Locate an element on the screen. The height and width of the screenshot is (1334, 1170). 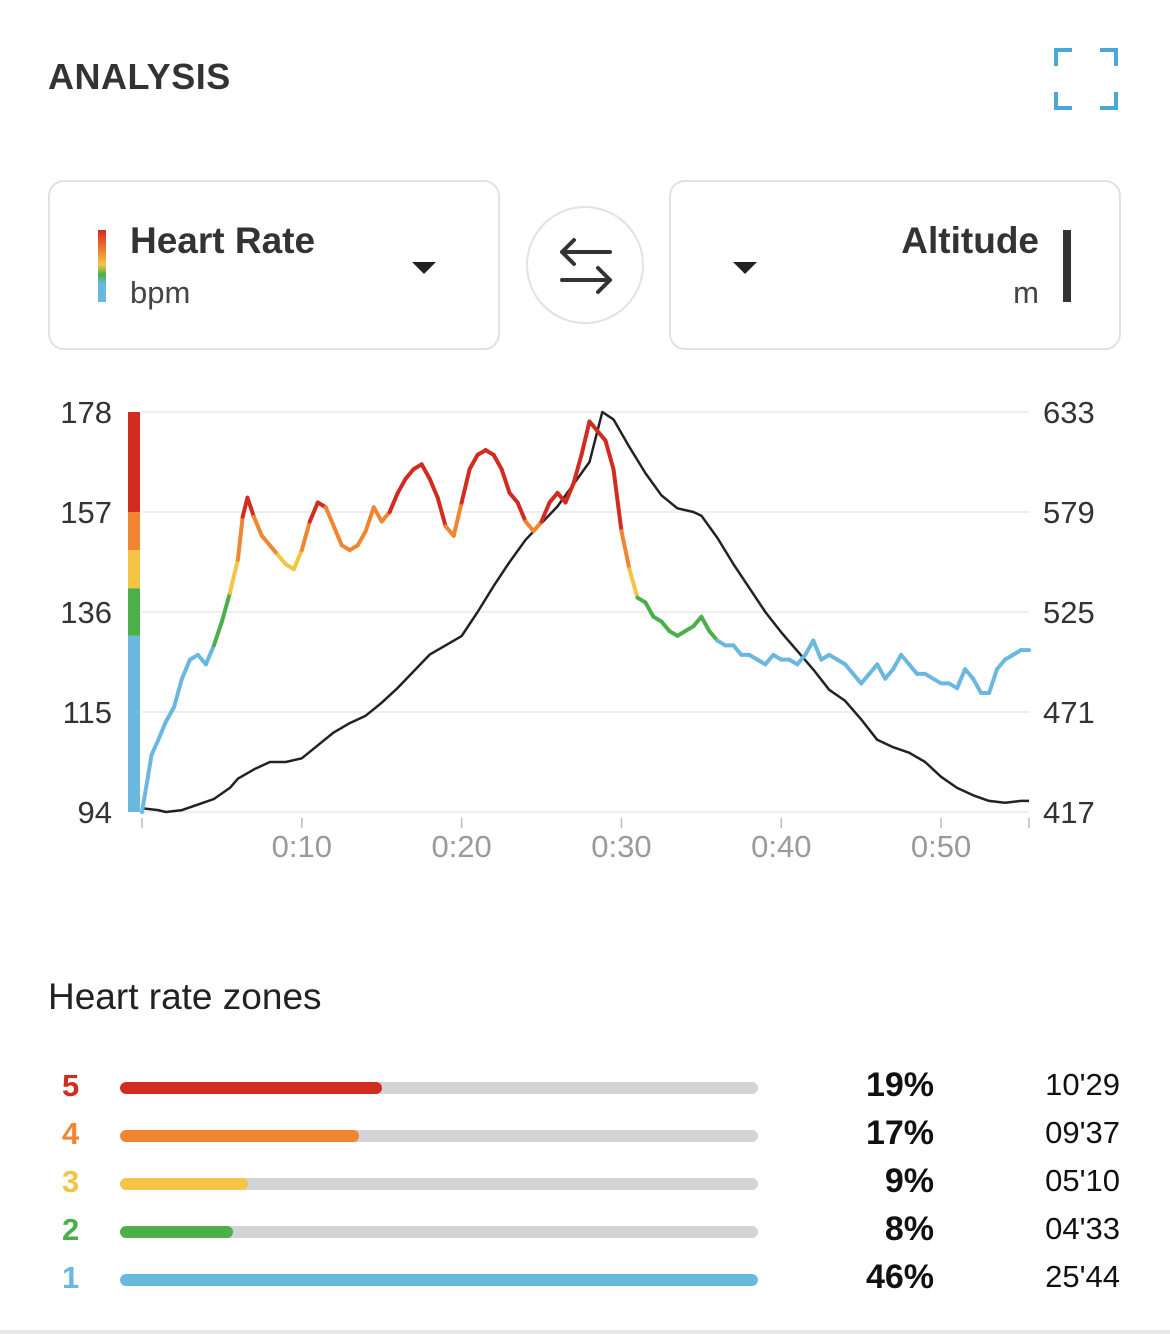
zone-percent: 46% is located at coordinates (899, 1277).